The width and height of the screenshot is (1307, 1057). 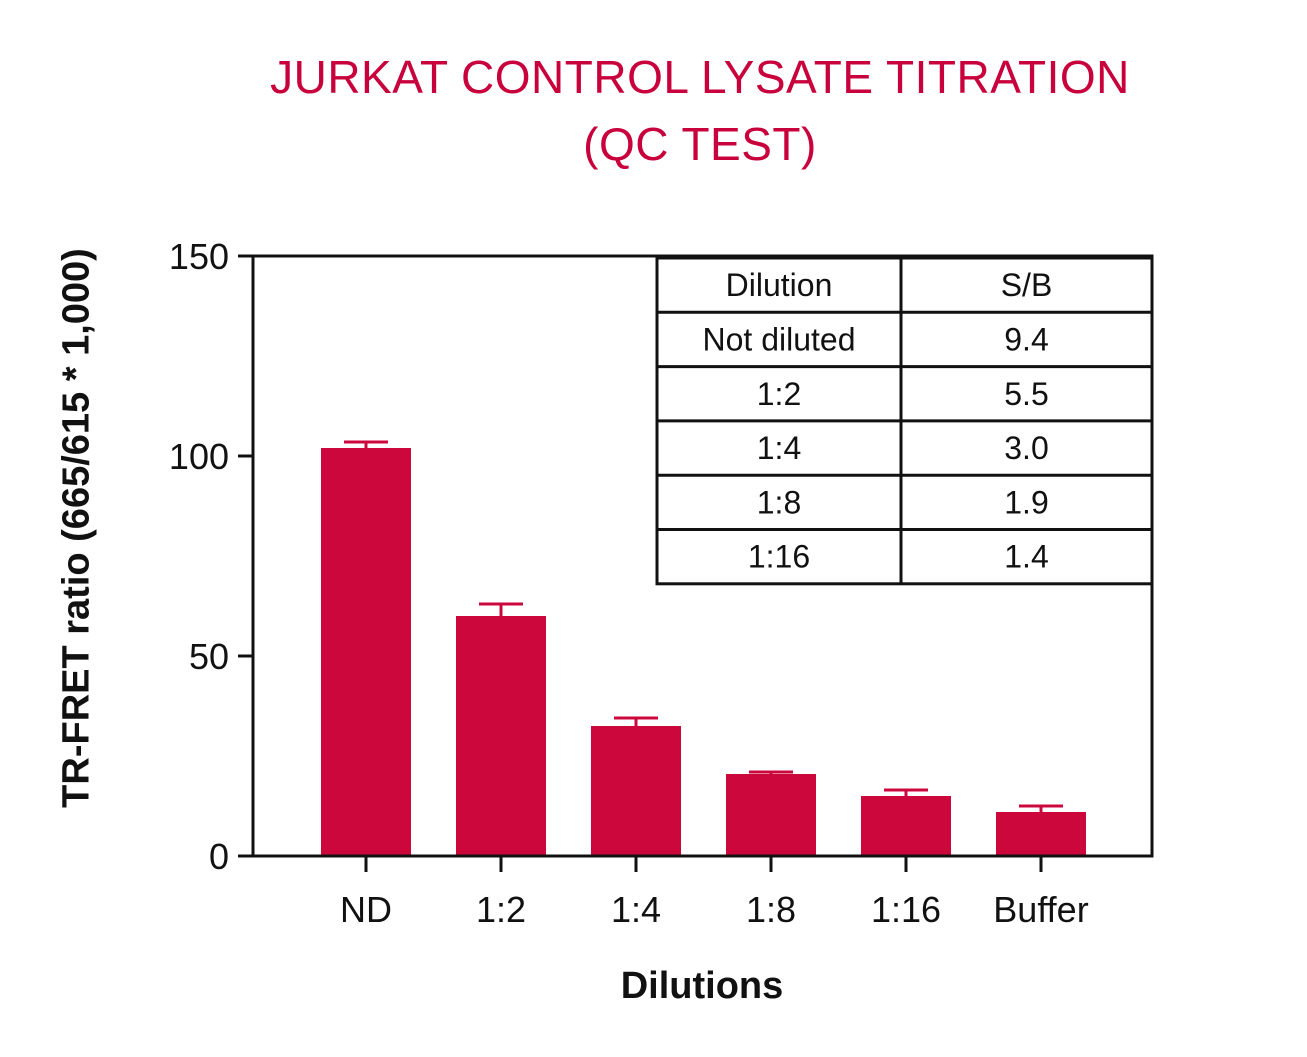 I want to click on x-tick-label: ND, so click(x=366, y=909).